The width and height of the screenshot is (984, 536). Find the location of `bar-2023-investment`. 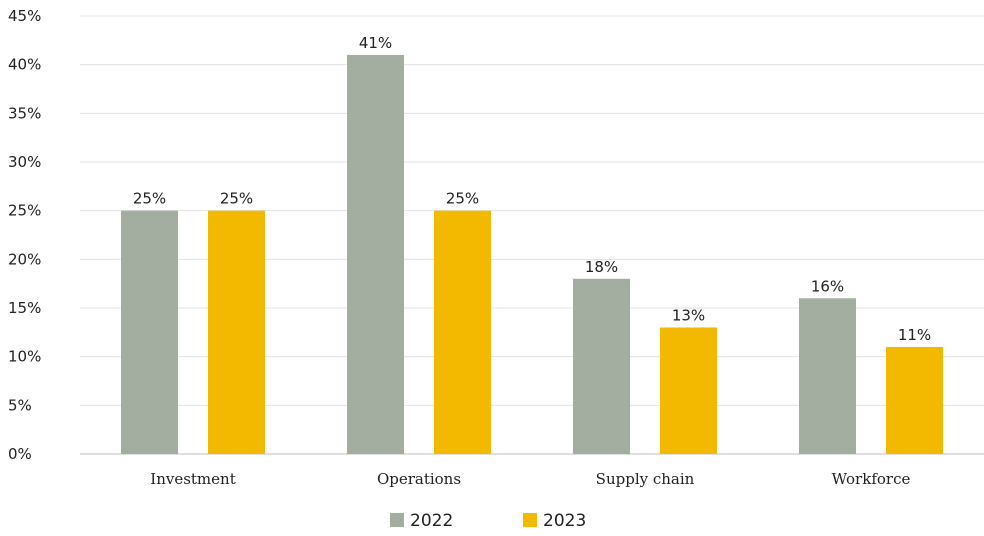

bar-2023-investment is located at coordinates (236, 332).